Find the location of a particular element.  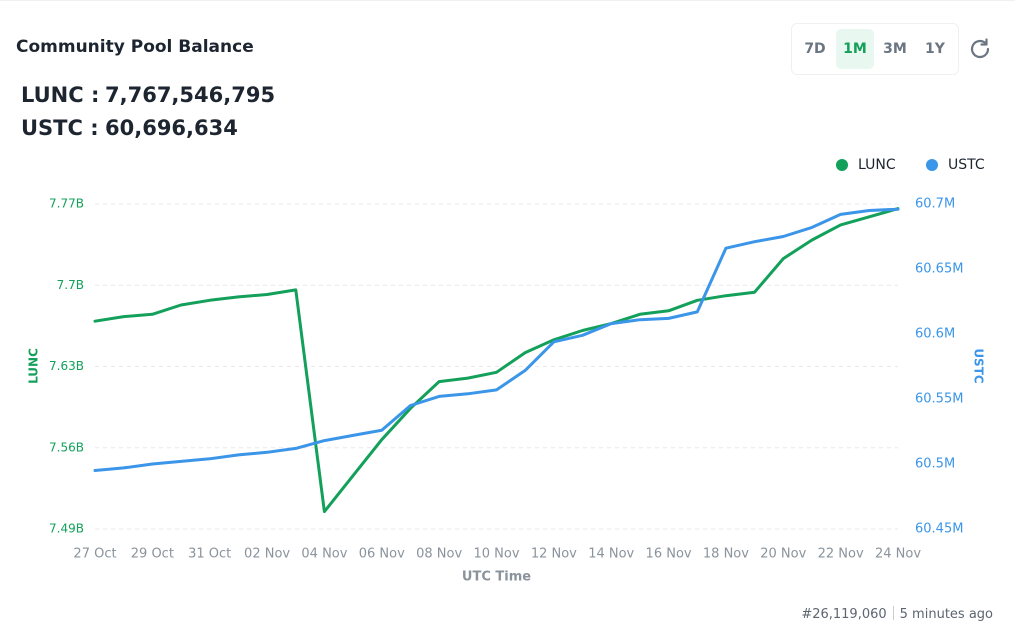

refresh-button is located at coordinates (980, 49).